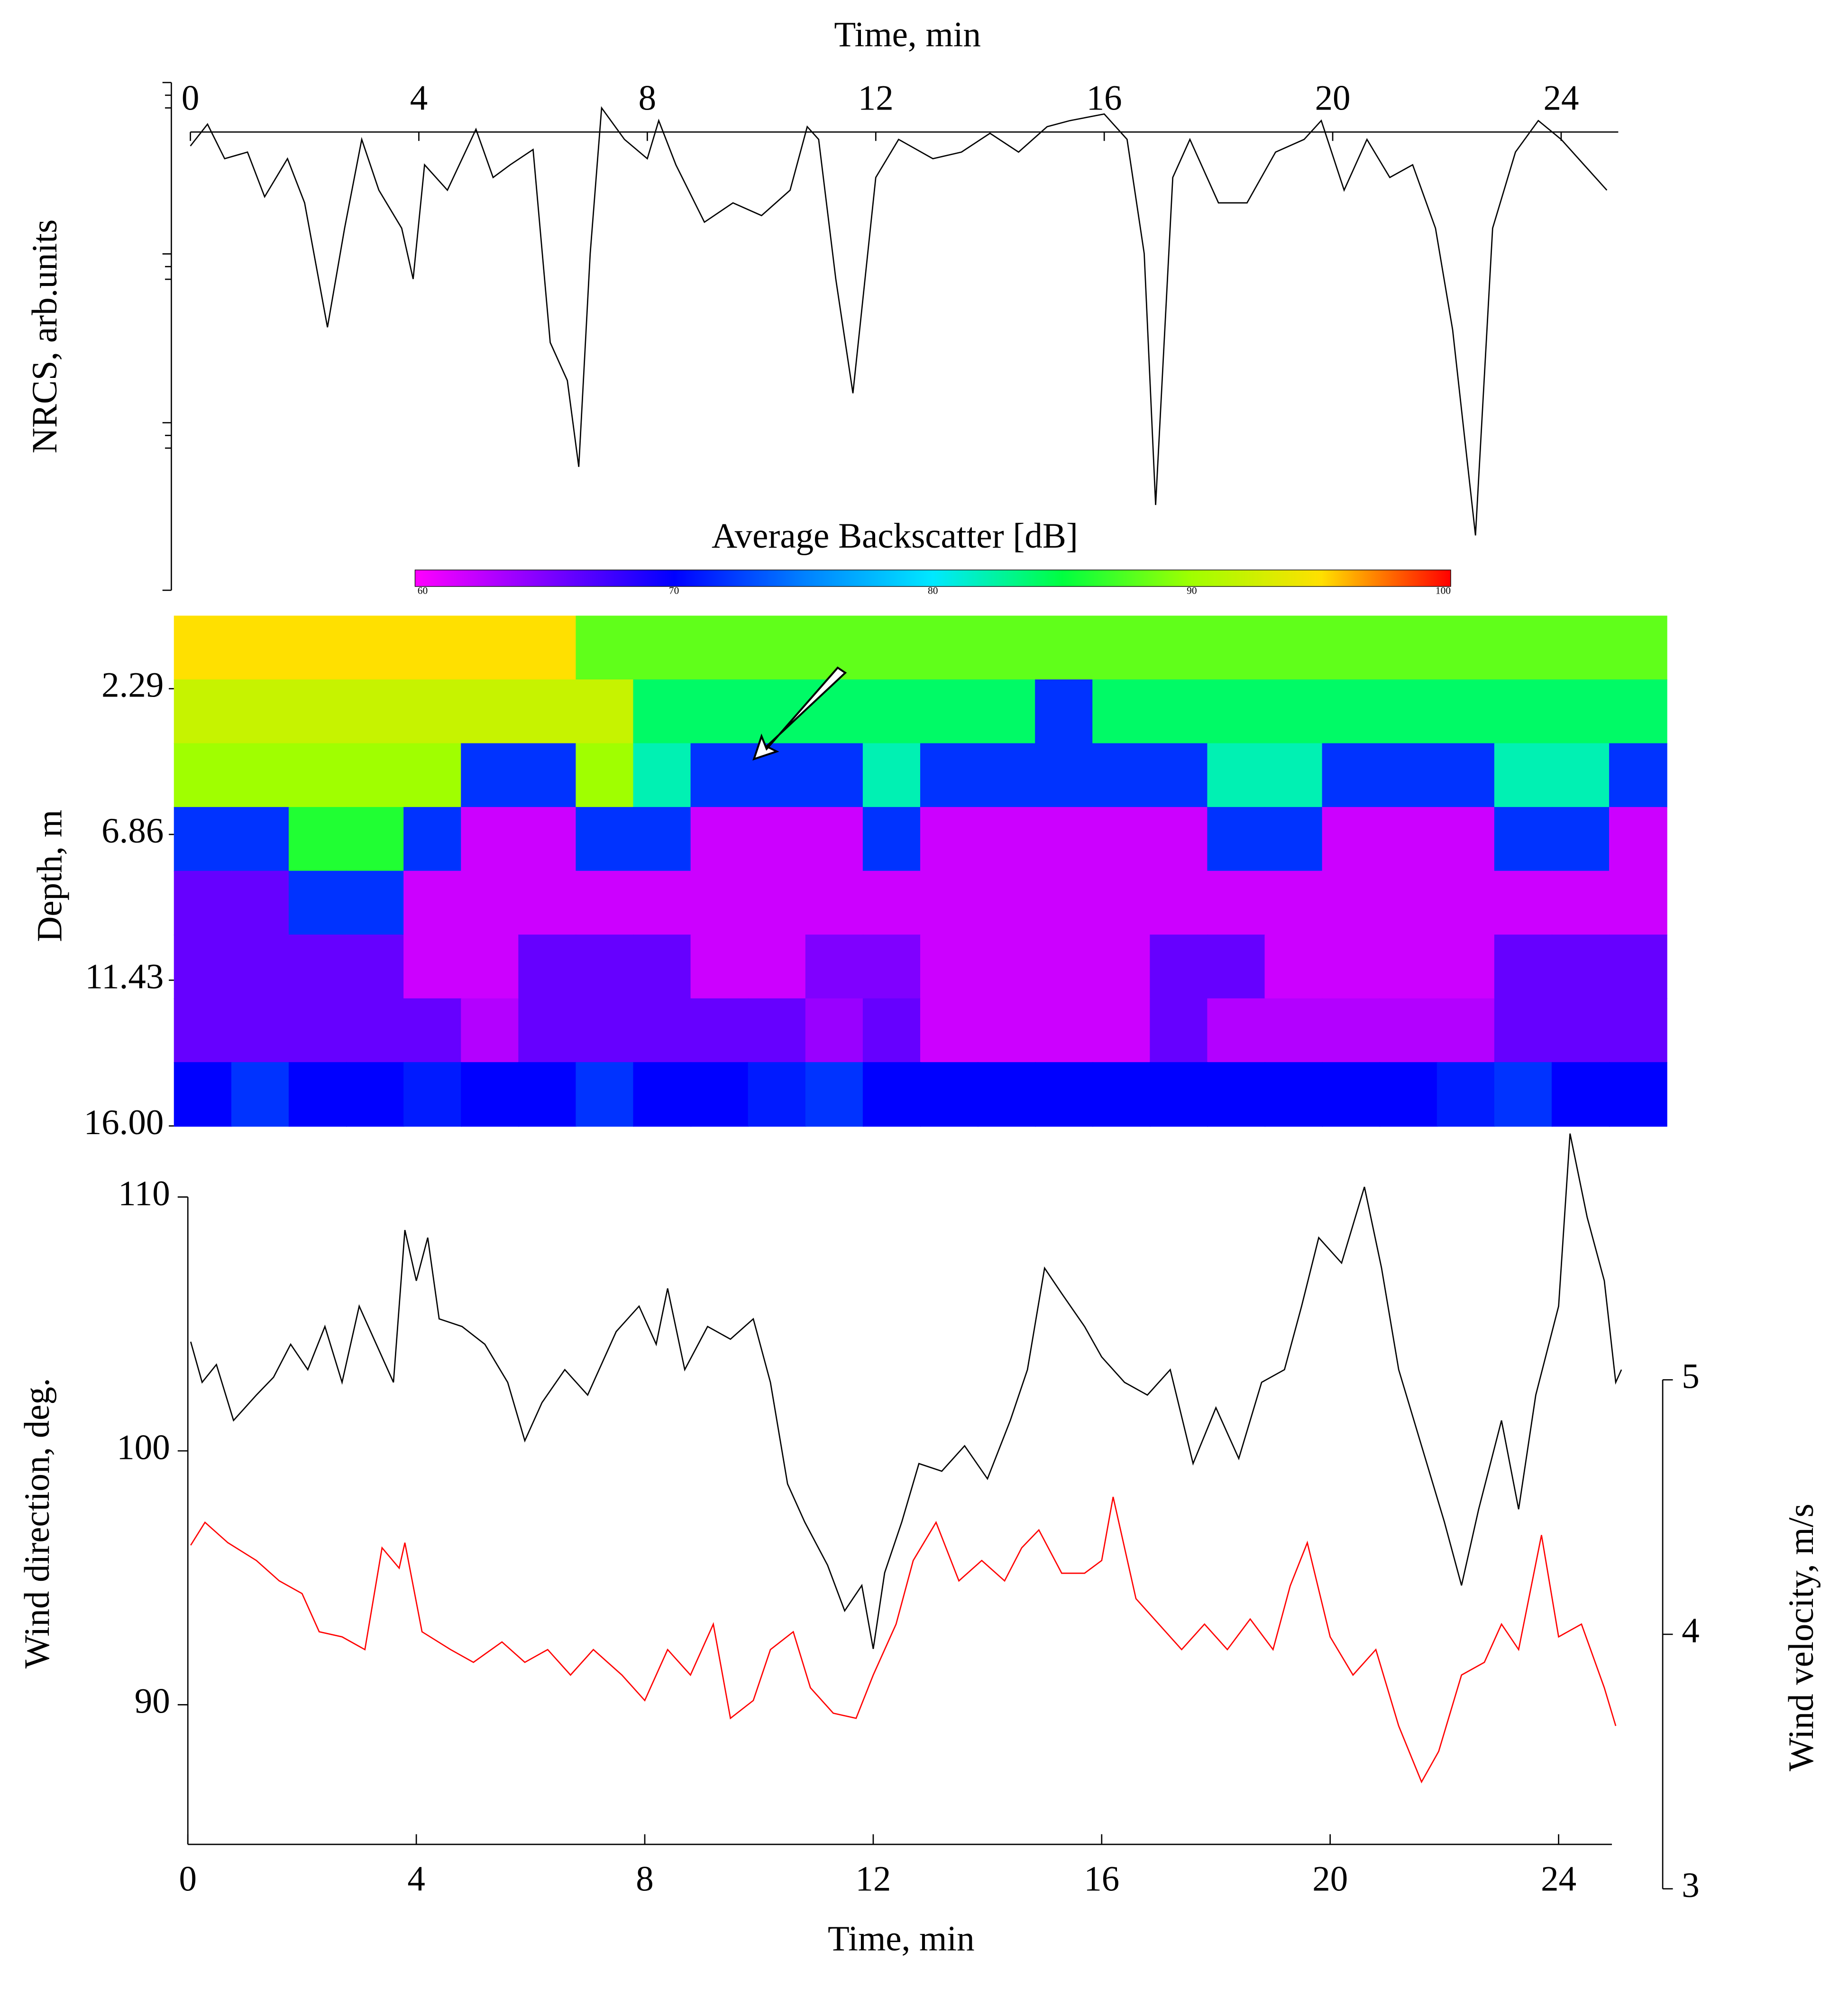 This screenshot has width=1848, height=1998. Describe the element at coordinates (144, 1193) in the screenshot. I see `y-tick-label: 110` at that location.